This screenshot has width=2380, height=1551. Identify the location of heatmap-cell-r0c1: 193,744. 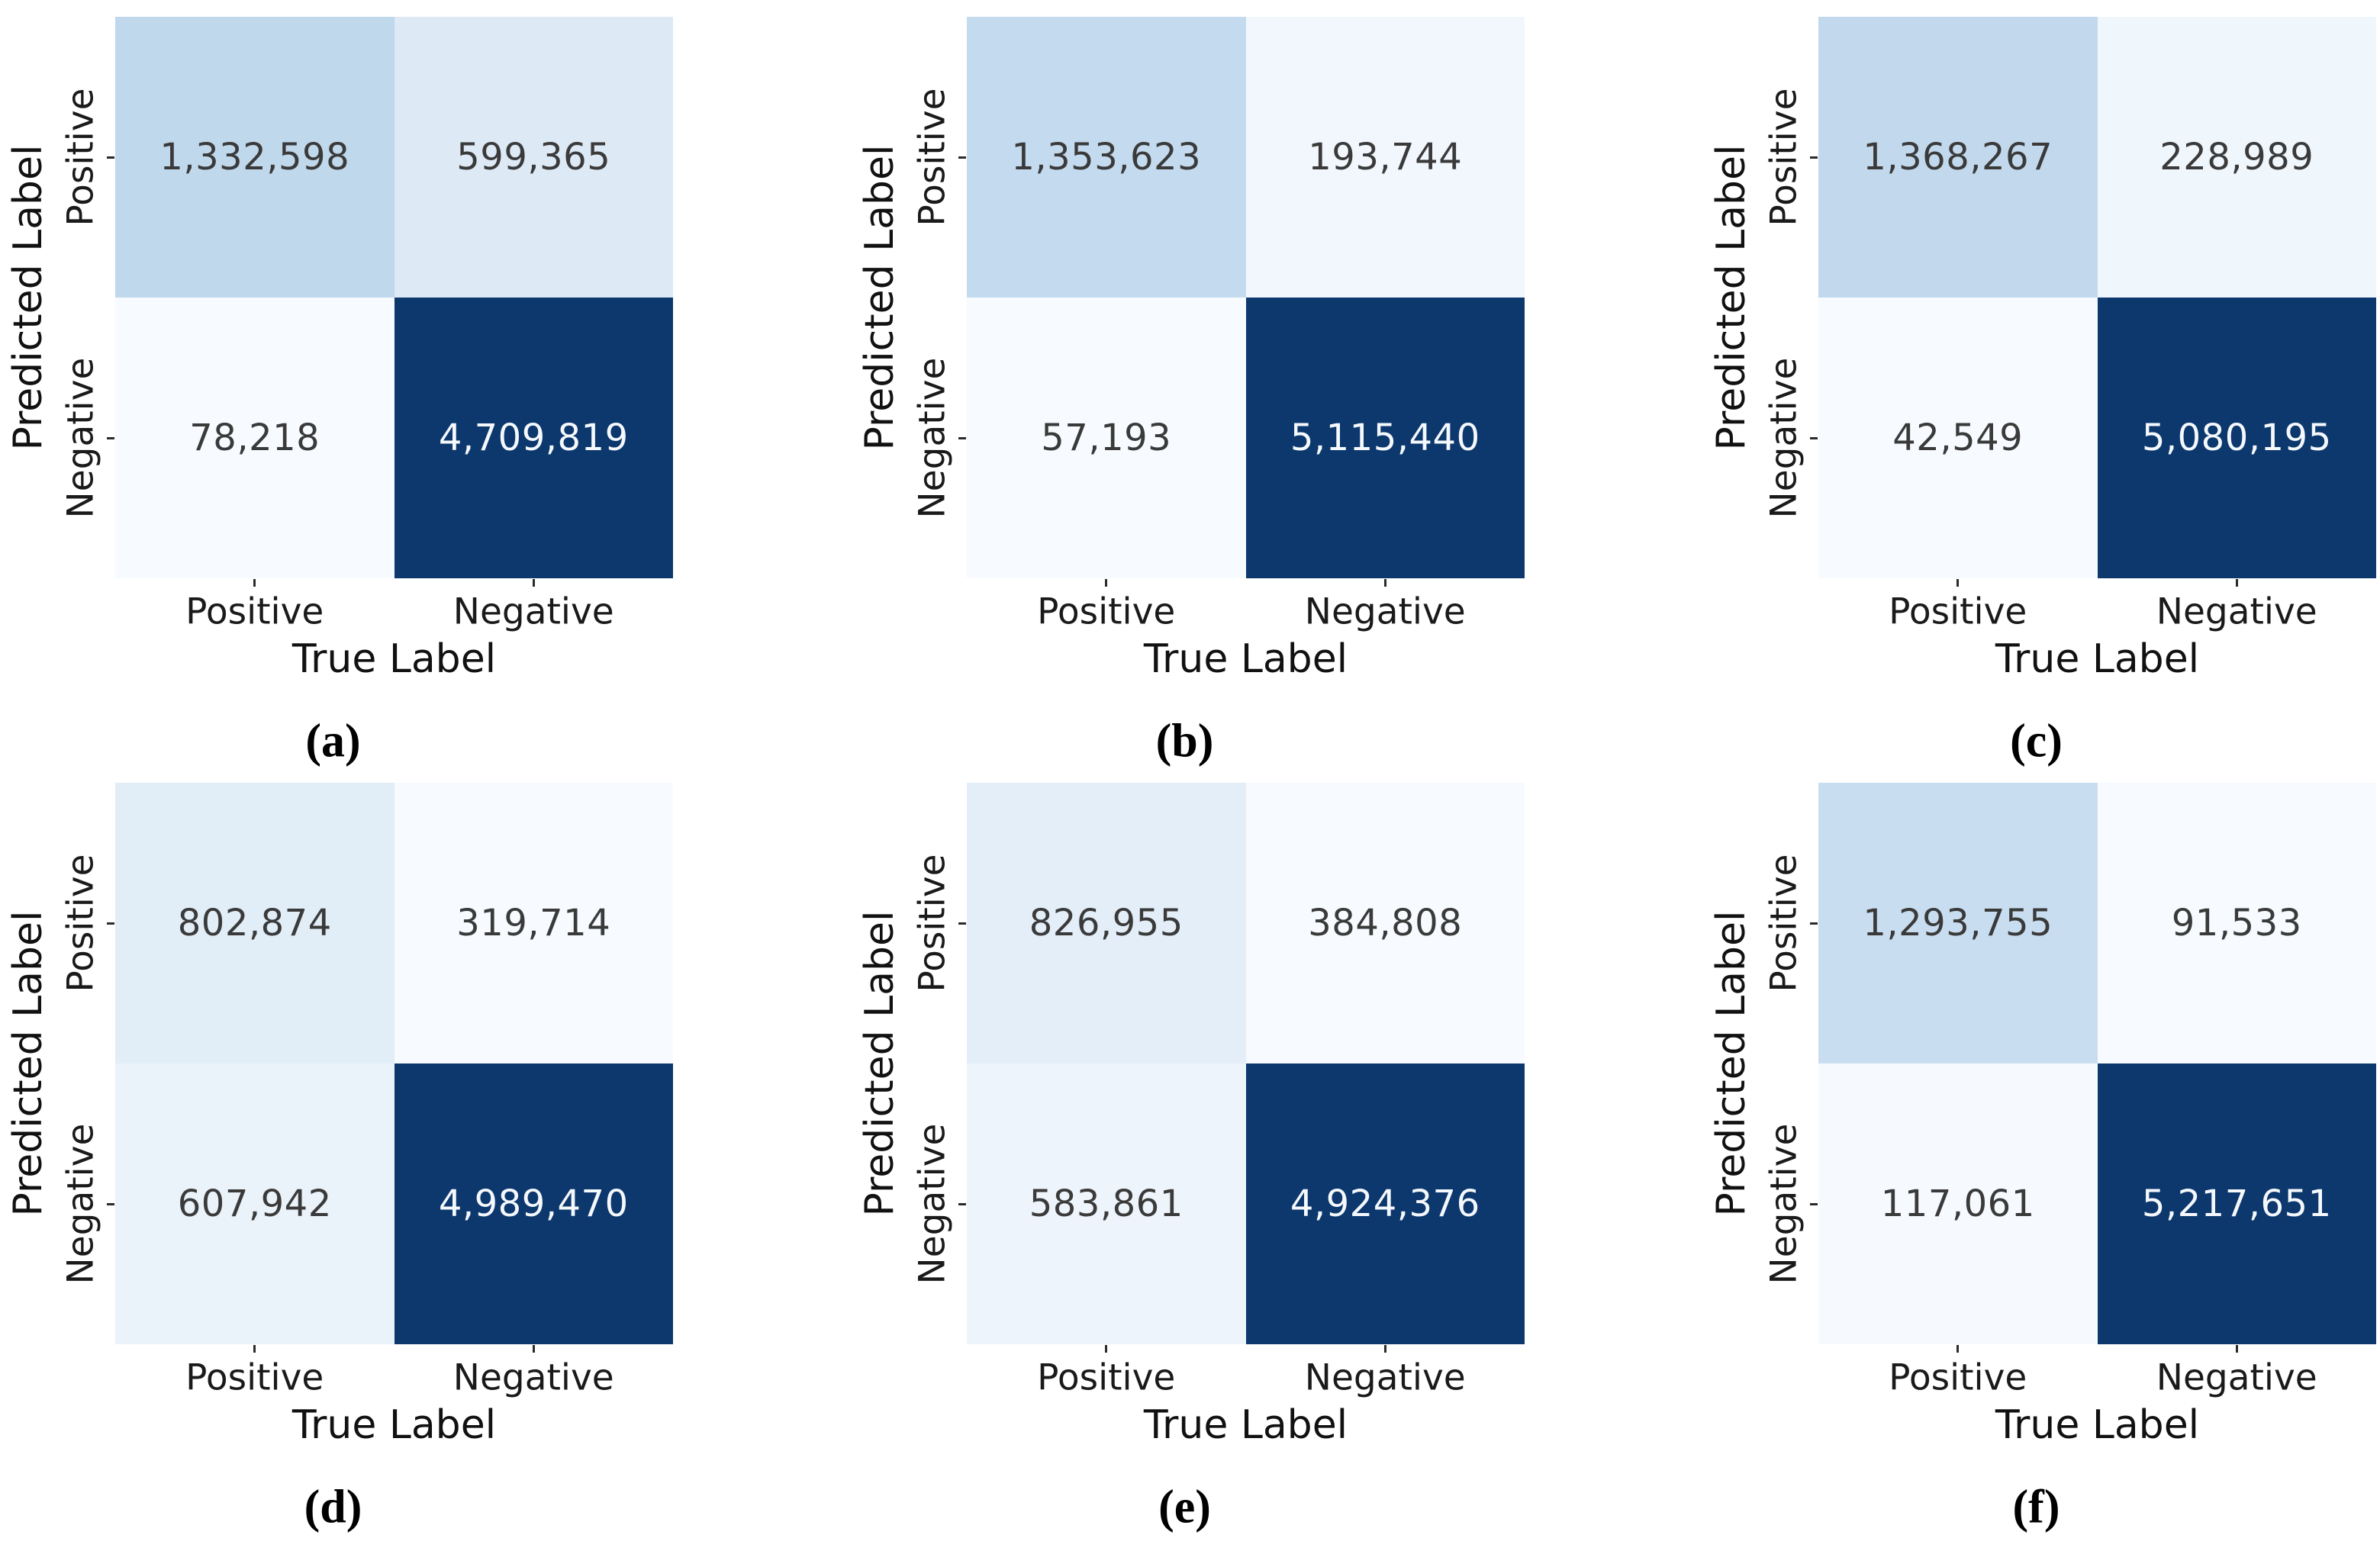
(1385, 157).